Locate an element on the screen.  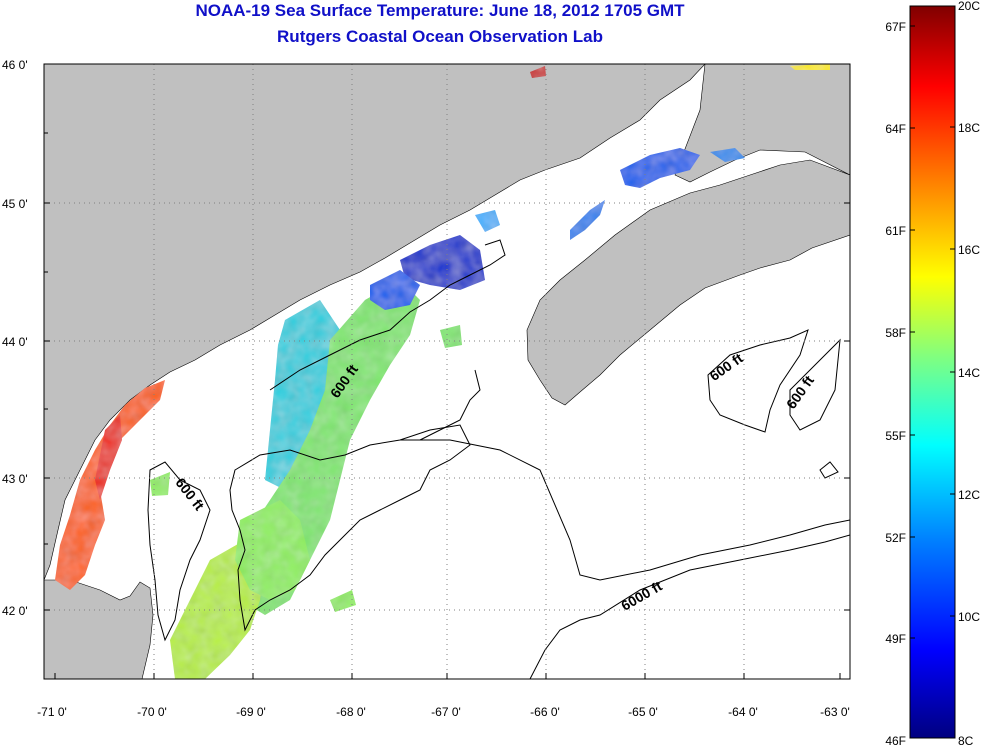
colorbar is located at coordinates (932, 372).